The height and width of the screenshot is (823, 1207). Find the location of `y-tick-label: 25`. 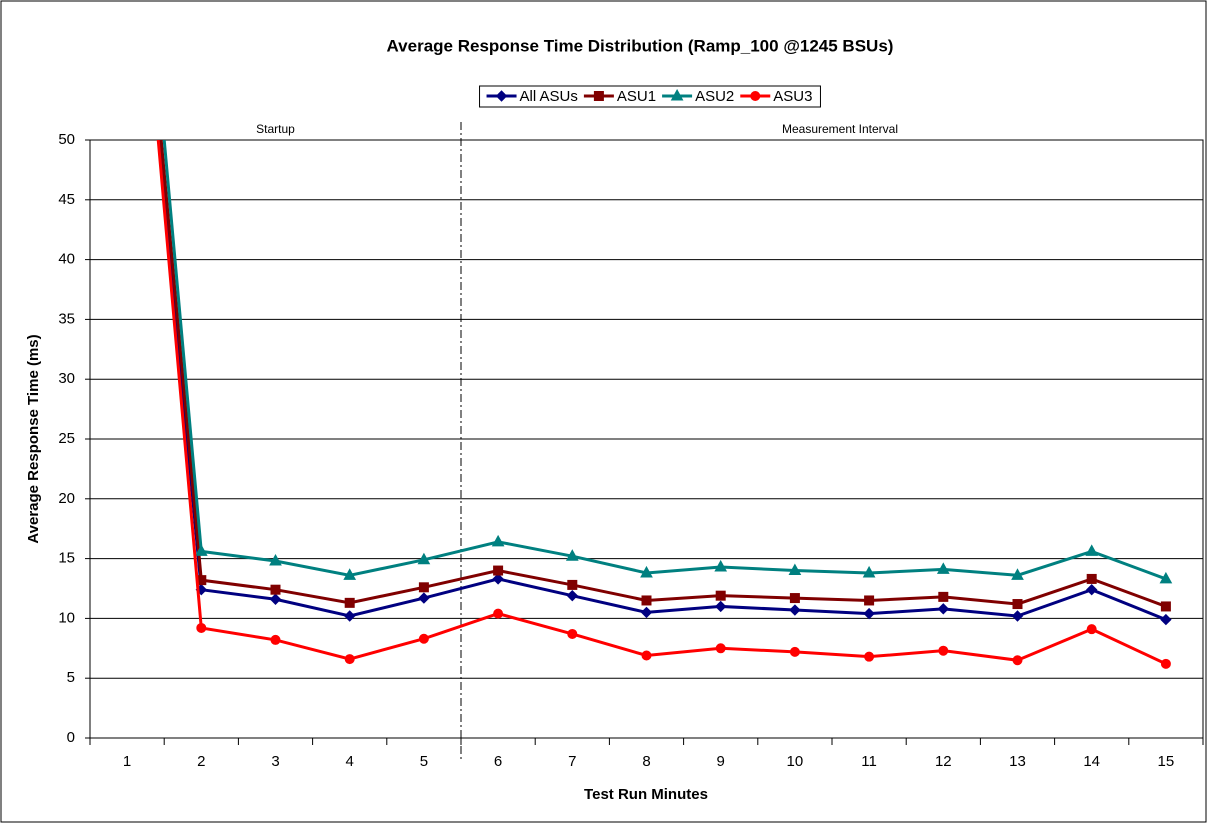

y-tick-label: 25 is located at coordinates (66, 438).